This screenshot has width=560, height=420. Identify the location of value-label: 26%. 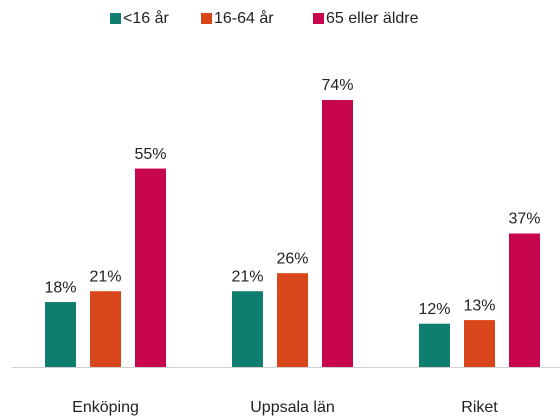
(292, 258).